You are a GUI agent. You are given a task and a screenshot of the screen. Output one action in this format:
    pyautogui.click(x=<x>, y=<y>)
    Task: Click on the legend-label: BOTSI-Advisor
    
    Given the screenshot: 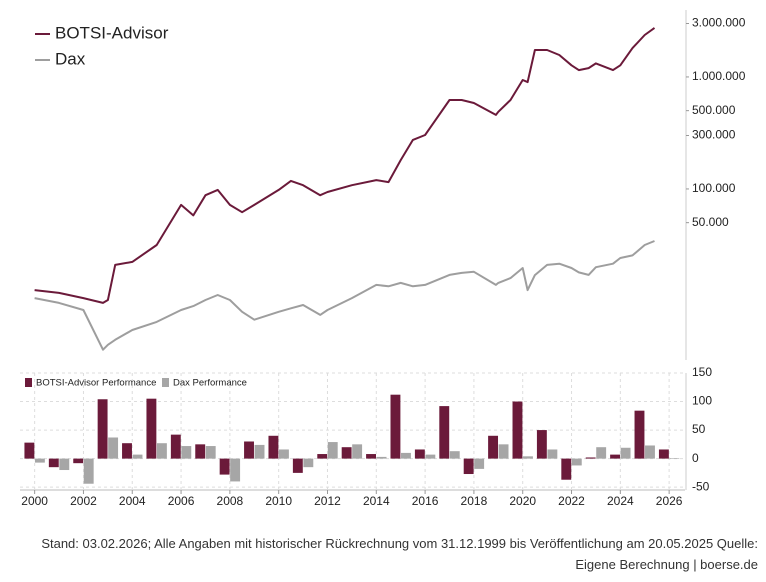 What is the action you would take?
    pyautogui.click(x=112, y=32)
    